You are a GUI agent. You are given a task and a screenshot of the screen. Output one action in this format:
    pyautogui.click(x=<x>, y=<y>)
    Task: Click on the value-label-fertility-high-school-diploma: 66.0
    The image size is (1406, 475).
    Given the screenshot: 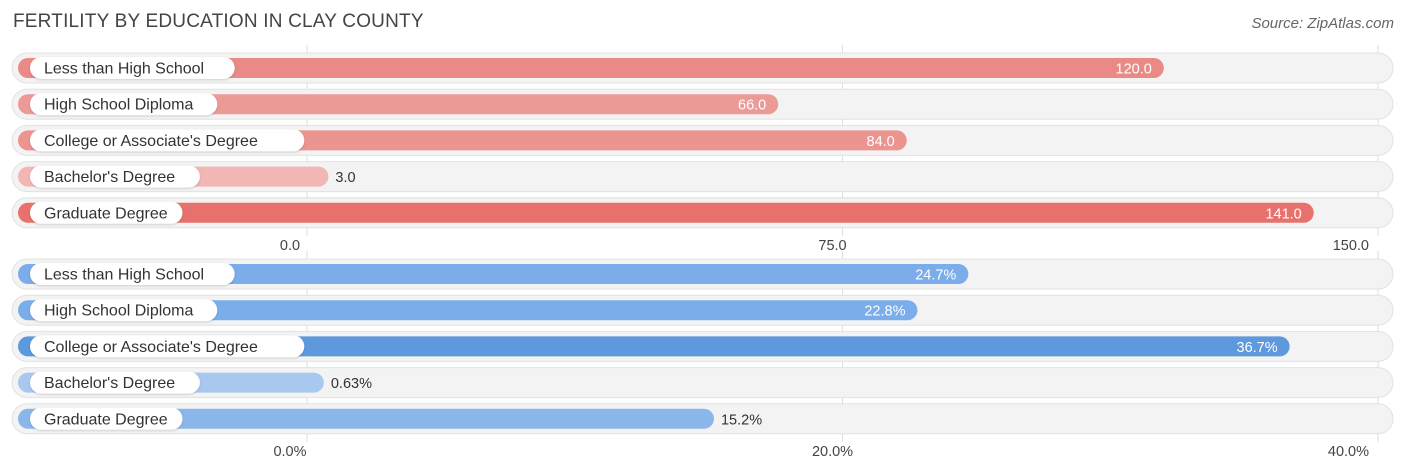 What is the action you would take?
    pyautogui.click(x=752, y=106)
    